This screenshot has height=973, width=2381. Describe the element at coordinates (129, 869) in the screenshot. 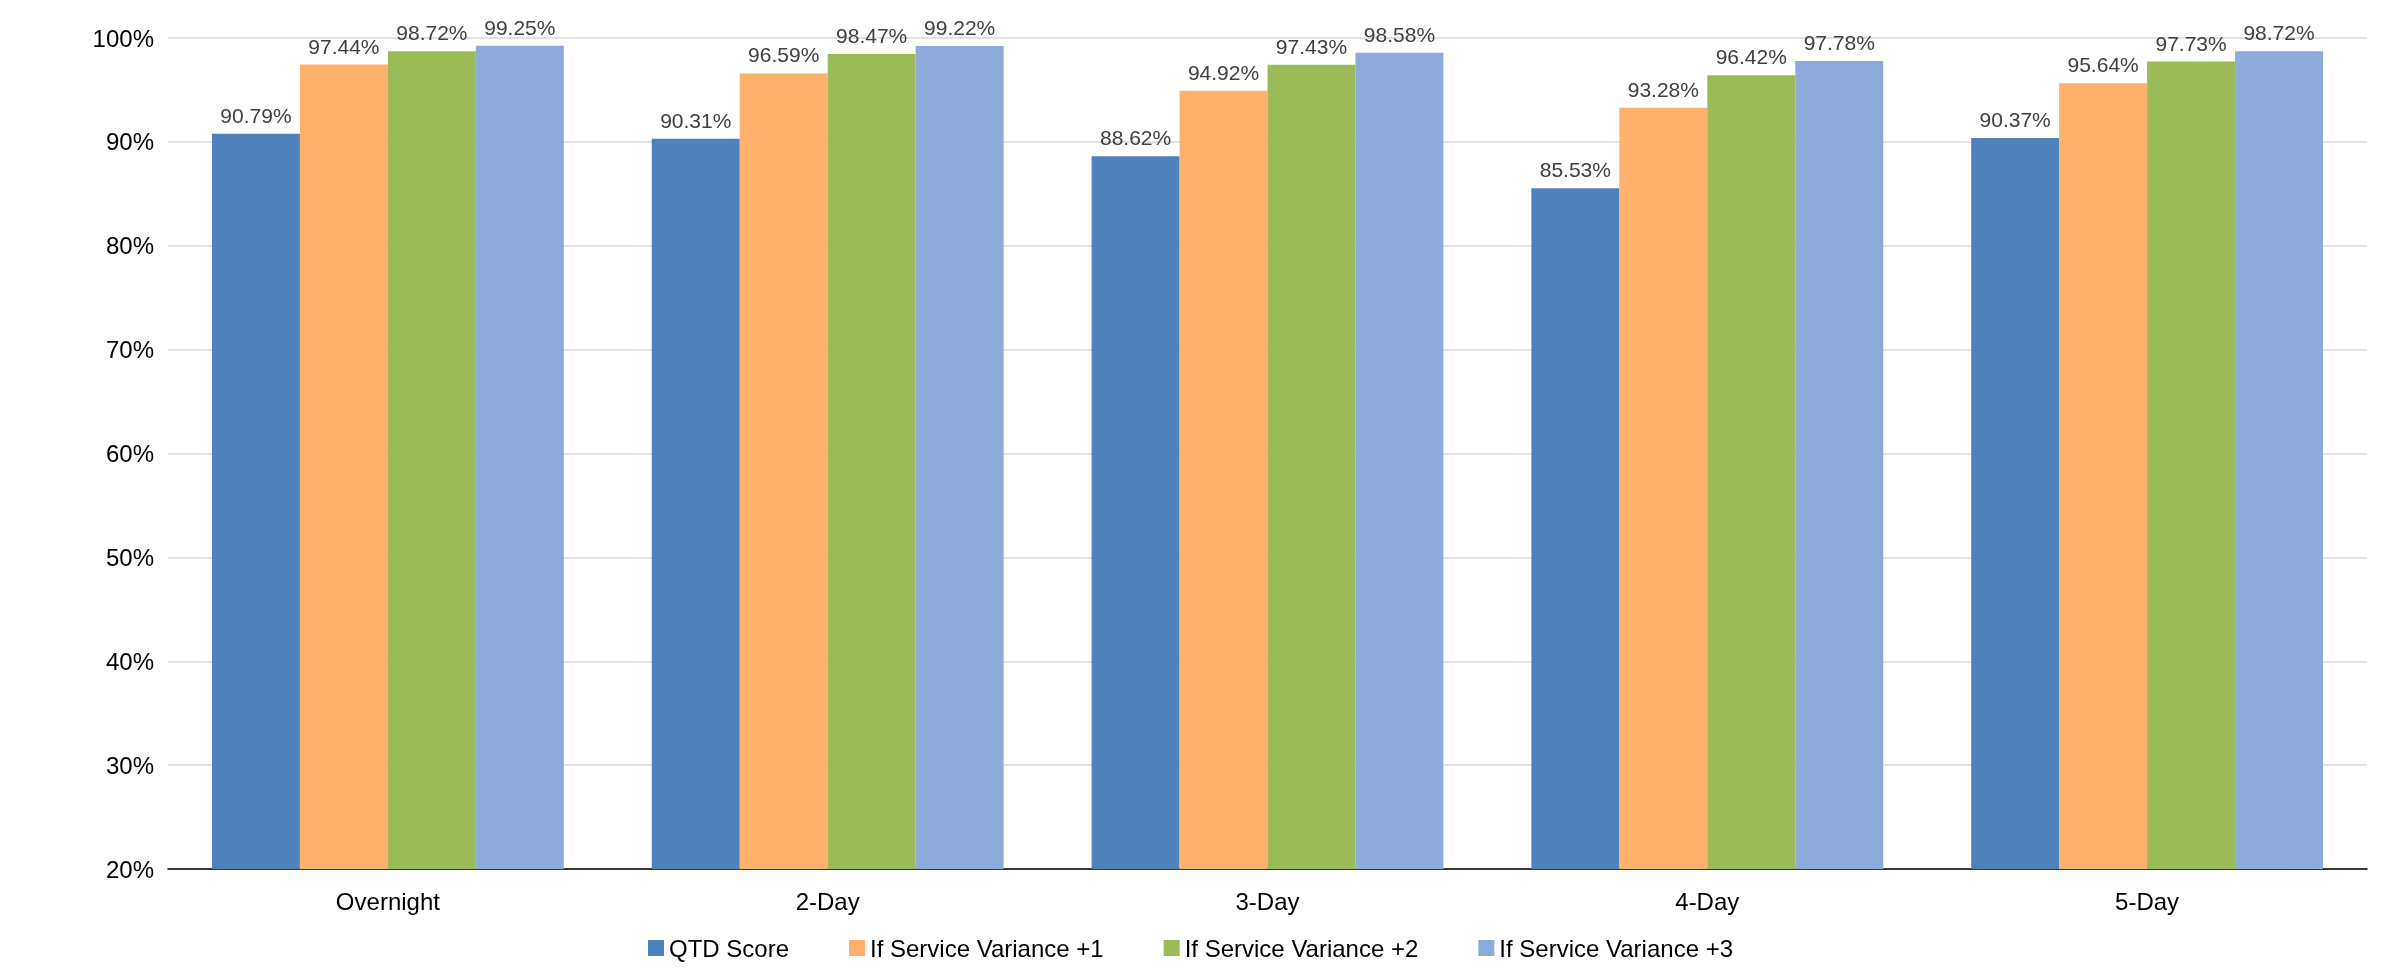

I see `y-tick-label: 20%` at that location.